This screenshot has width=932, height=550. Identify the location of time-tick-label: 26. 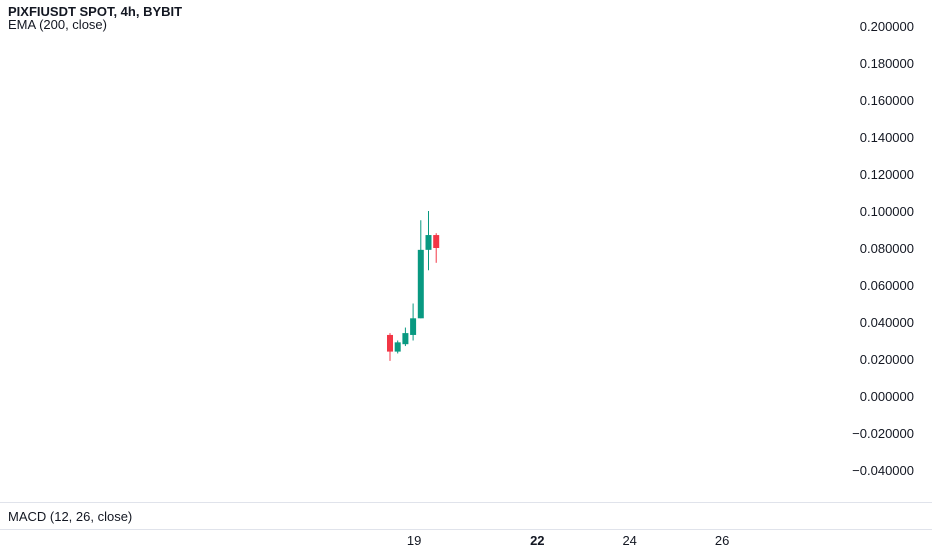
(722, 540).